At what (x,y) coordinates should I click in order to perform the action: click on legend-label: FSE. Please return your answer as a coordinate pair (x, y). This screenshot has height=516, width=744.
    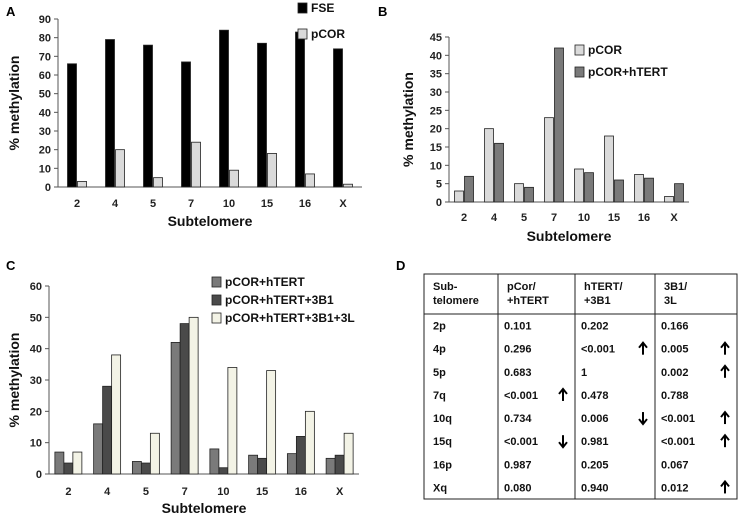
    Looking at the image, I should click on (322, 8).